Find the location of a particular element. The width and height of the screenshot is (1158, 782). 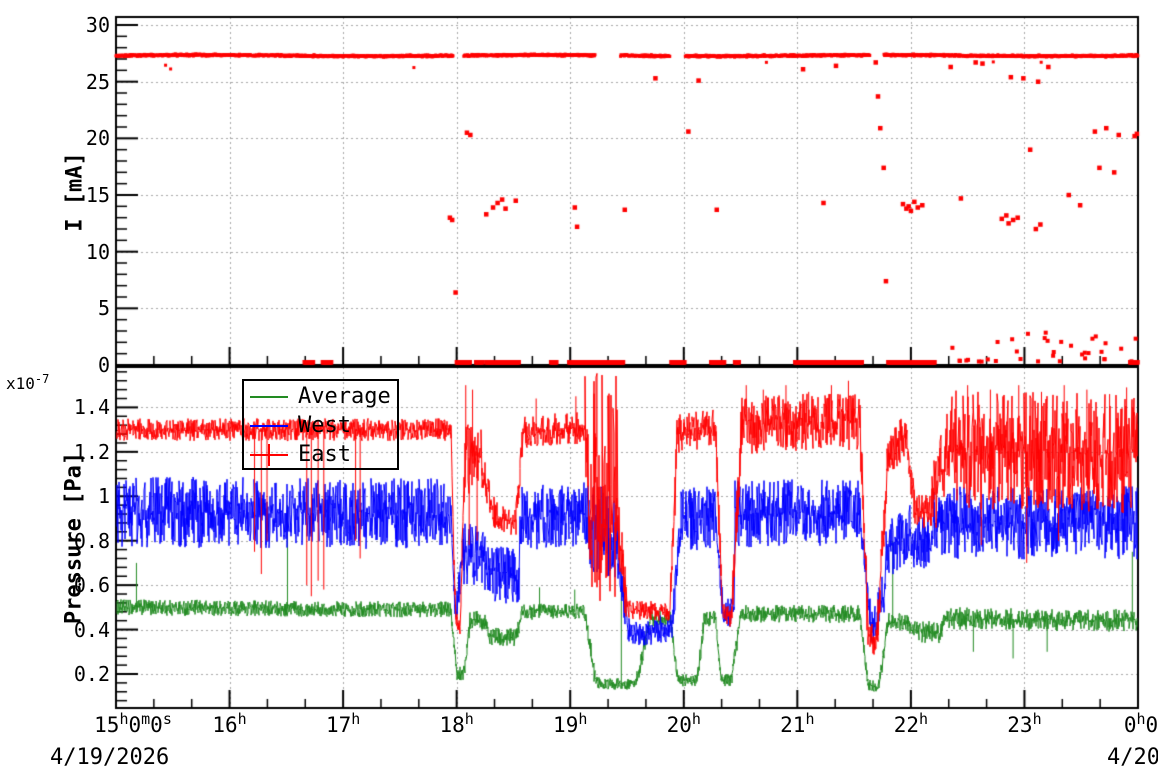

bottom-y-tick-label: 1.2 is located at coordinates (91, 451).